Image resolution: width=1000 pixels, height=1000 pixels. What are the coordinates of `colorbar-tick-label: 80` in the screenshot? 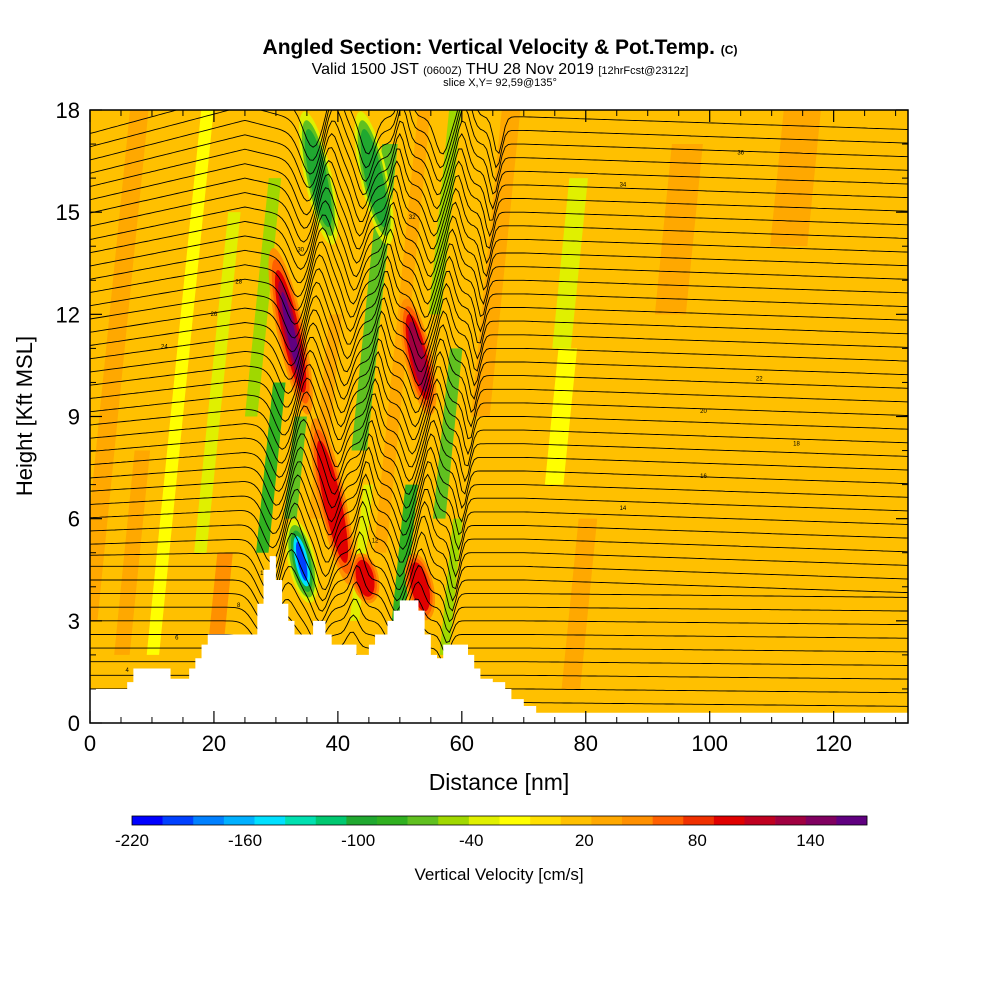 It's located at (697, 840).